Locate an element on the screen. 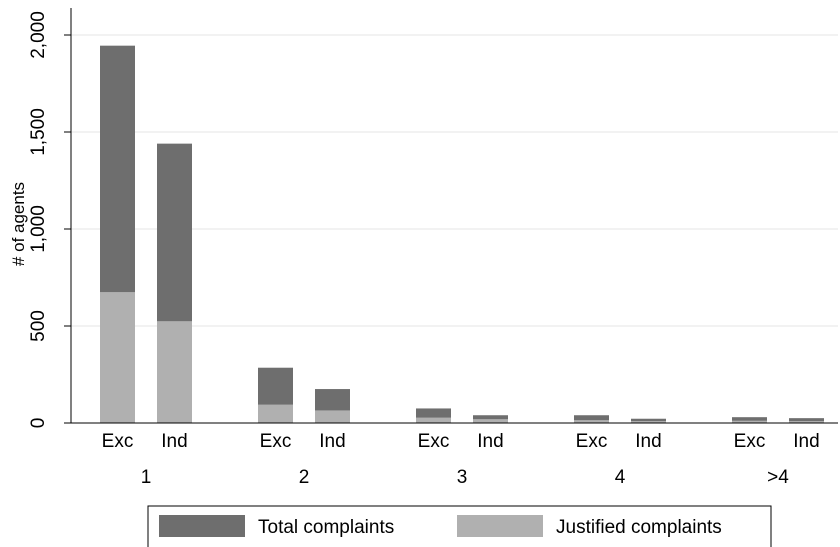 The image size is (840, 547). legend-label-total: Total complaints is located at coordinates (326, 527).